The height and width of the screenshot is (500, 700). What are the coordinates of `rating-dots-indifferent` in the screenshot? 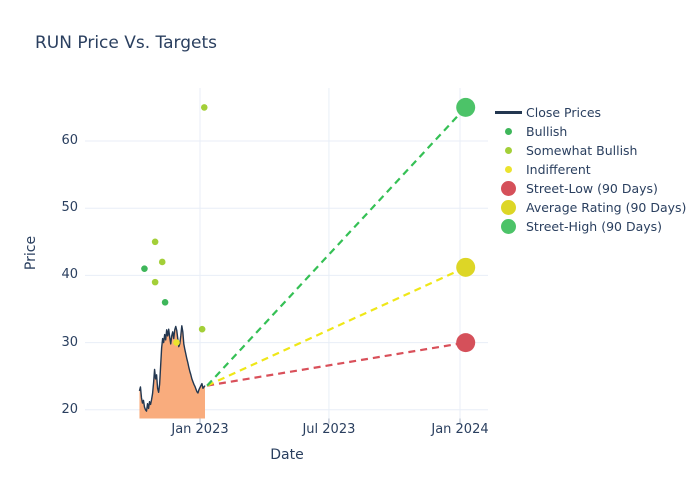 It's located at (176, 342).